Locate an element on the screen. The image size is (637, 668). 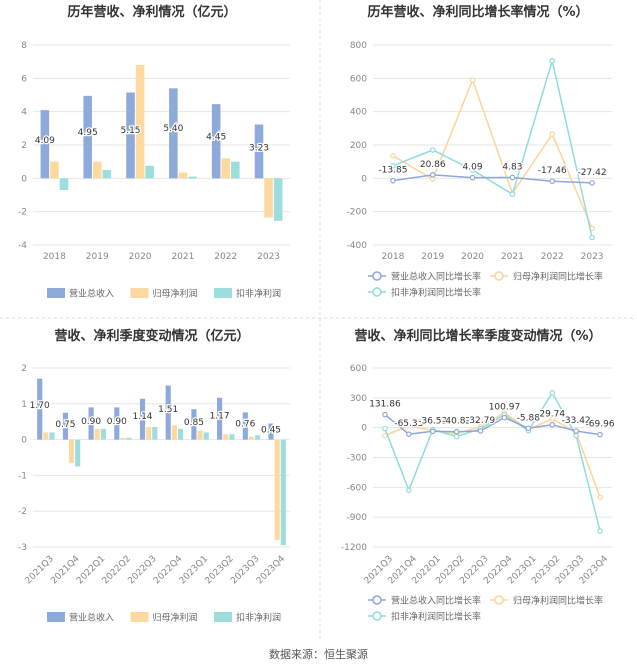
line-series-net-profit-growth is located at coordinates (492, 454).